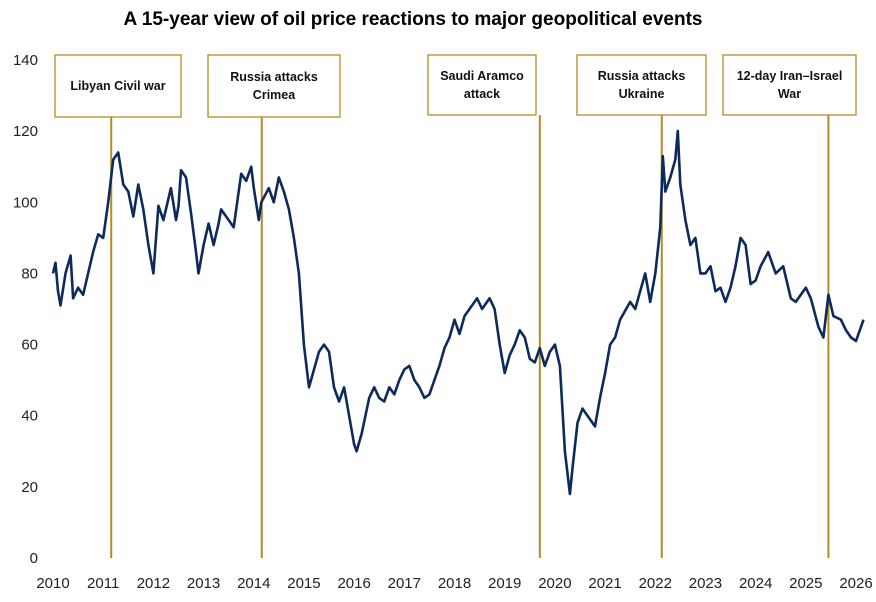  What do you see at coordinates (25, 60) in the screenshot?
I see `y-tick-label: 140` at bounding box center [25, 60].